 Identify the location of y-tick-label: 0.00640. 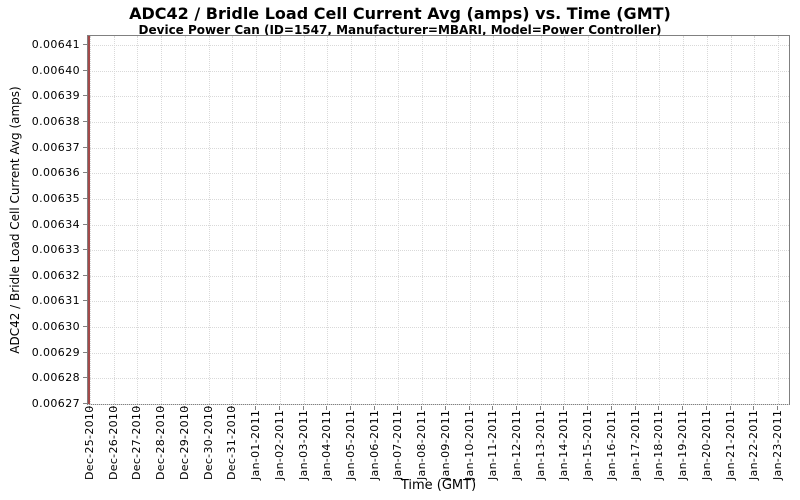
(55, 70).